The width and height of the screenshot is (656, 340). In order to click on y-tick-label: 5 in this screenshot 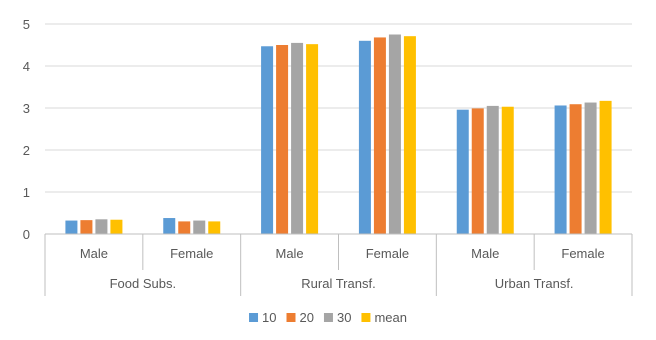, I will do `click(26, 24)`.